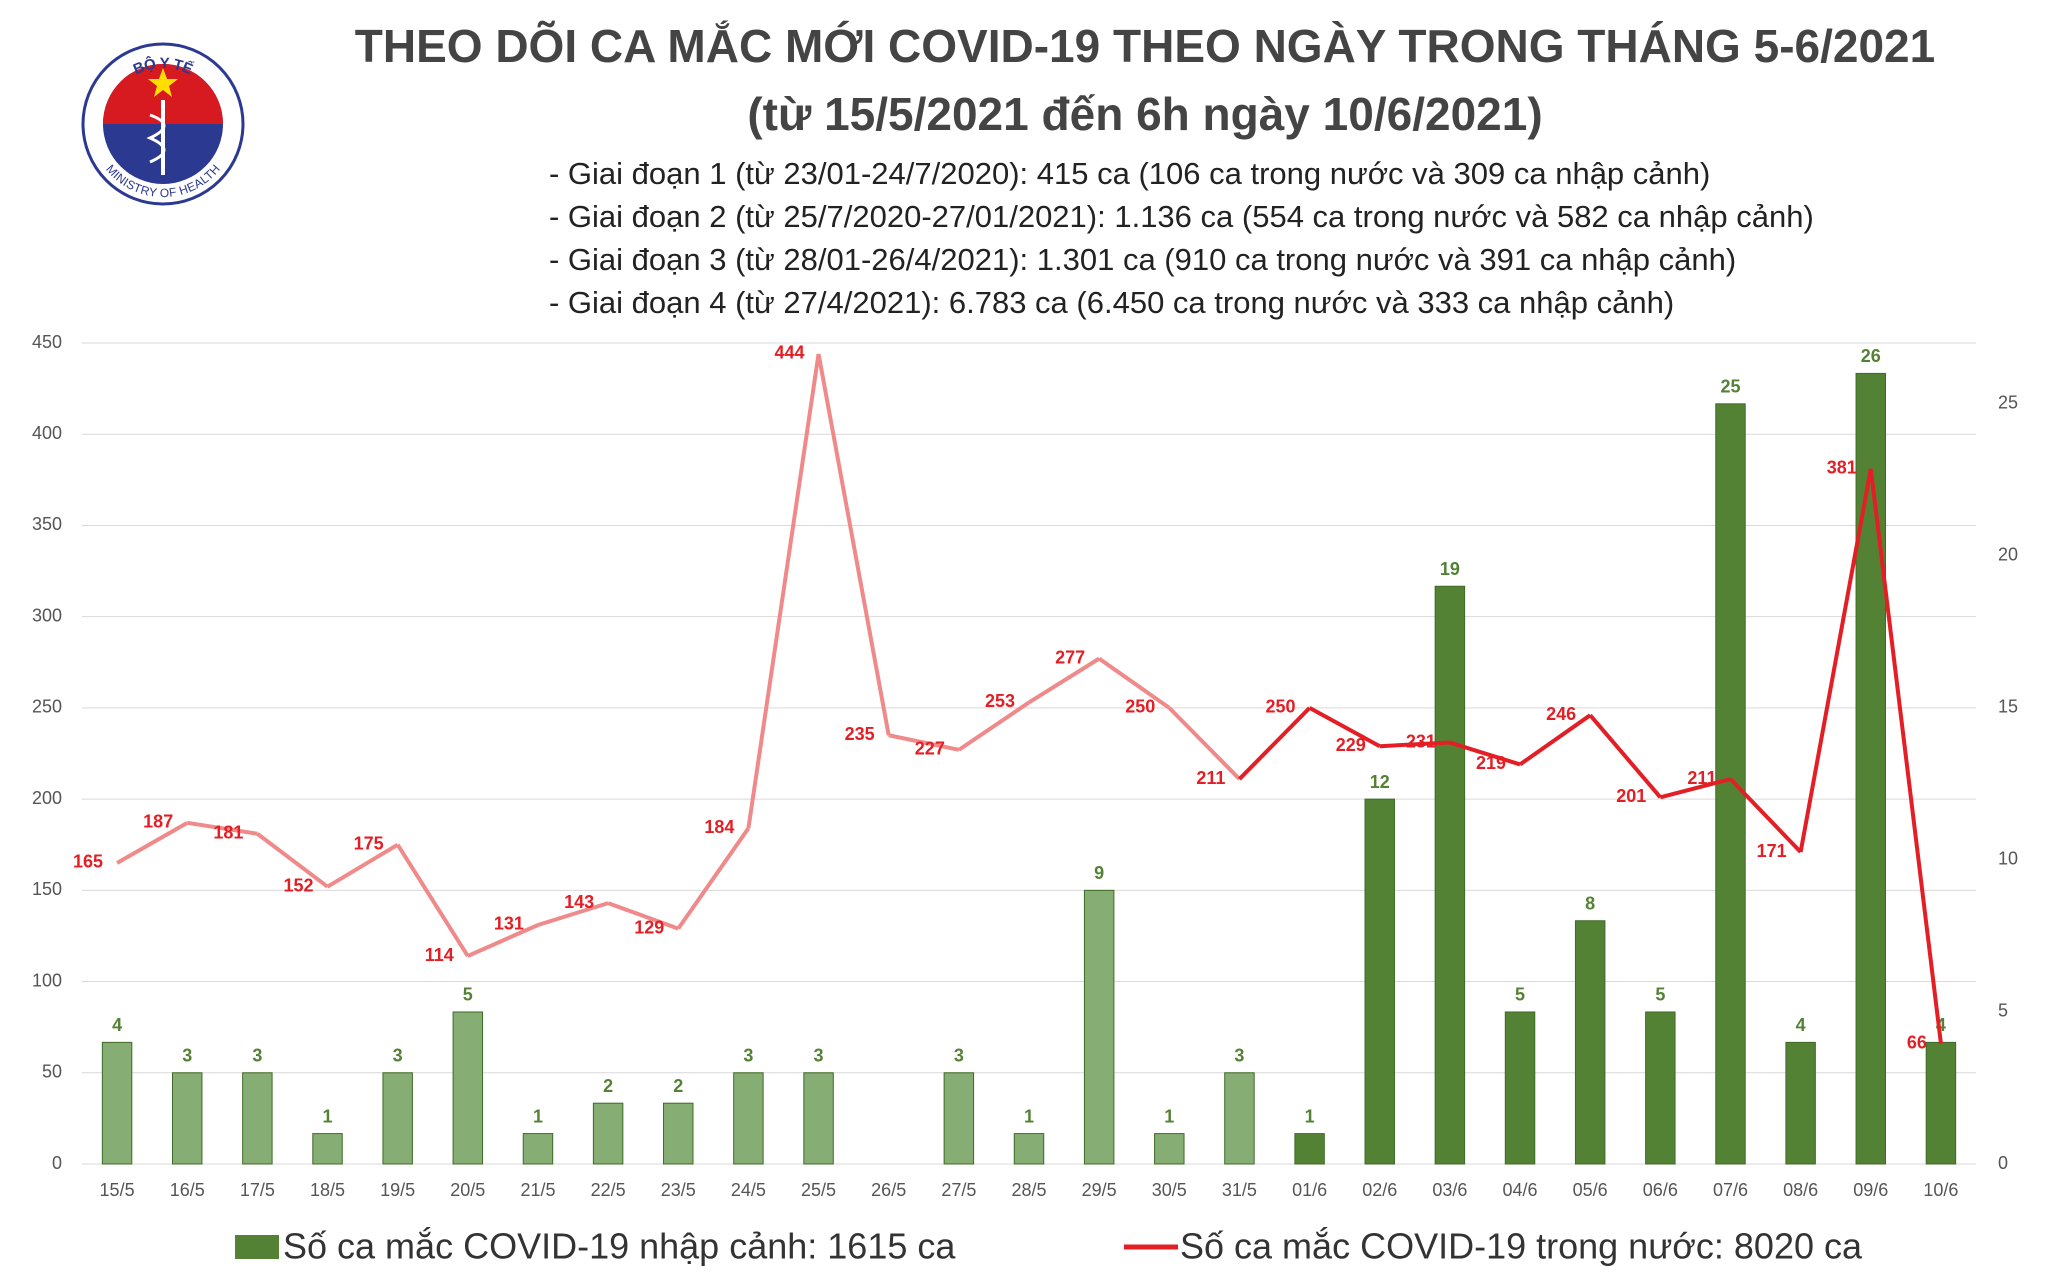  What do you see at coordinates (2008, 859) in the screenshot?
I see `y2-tick-label: 10` at bounding box center [2008, 859].